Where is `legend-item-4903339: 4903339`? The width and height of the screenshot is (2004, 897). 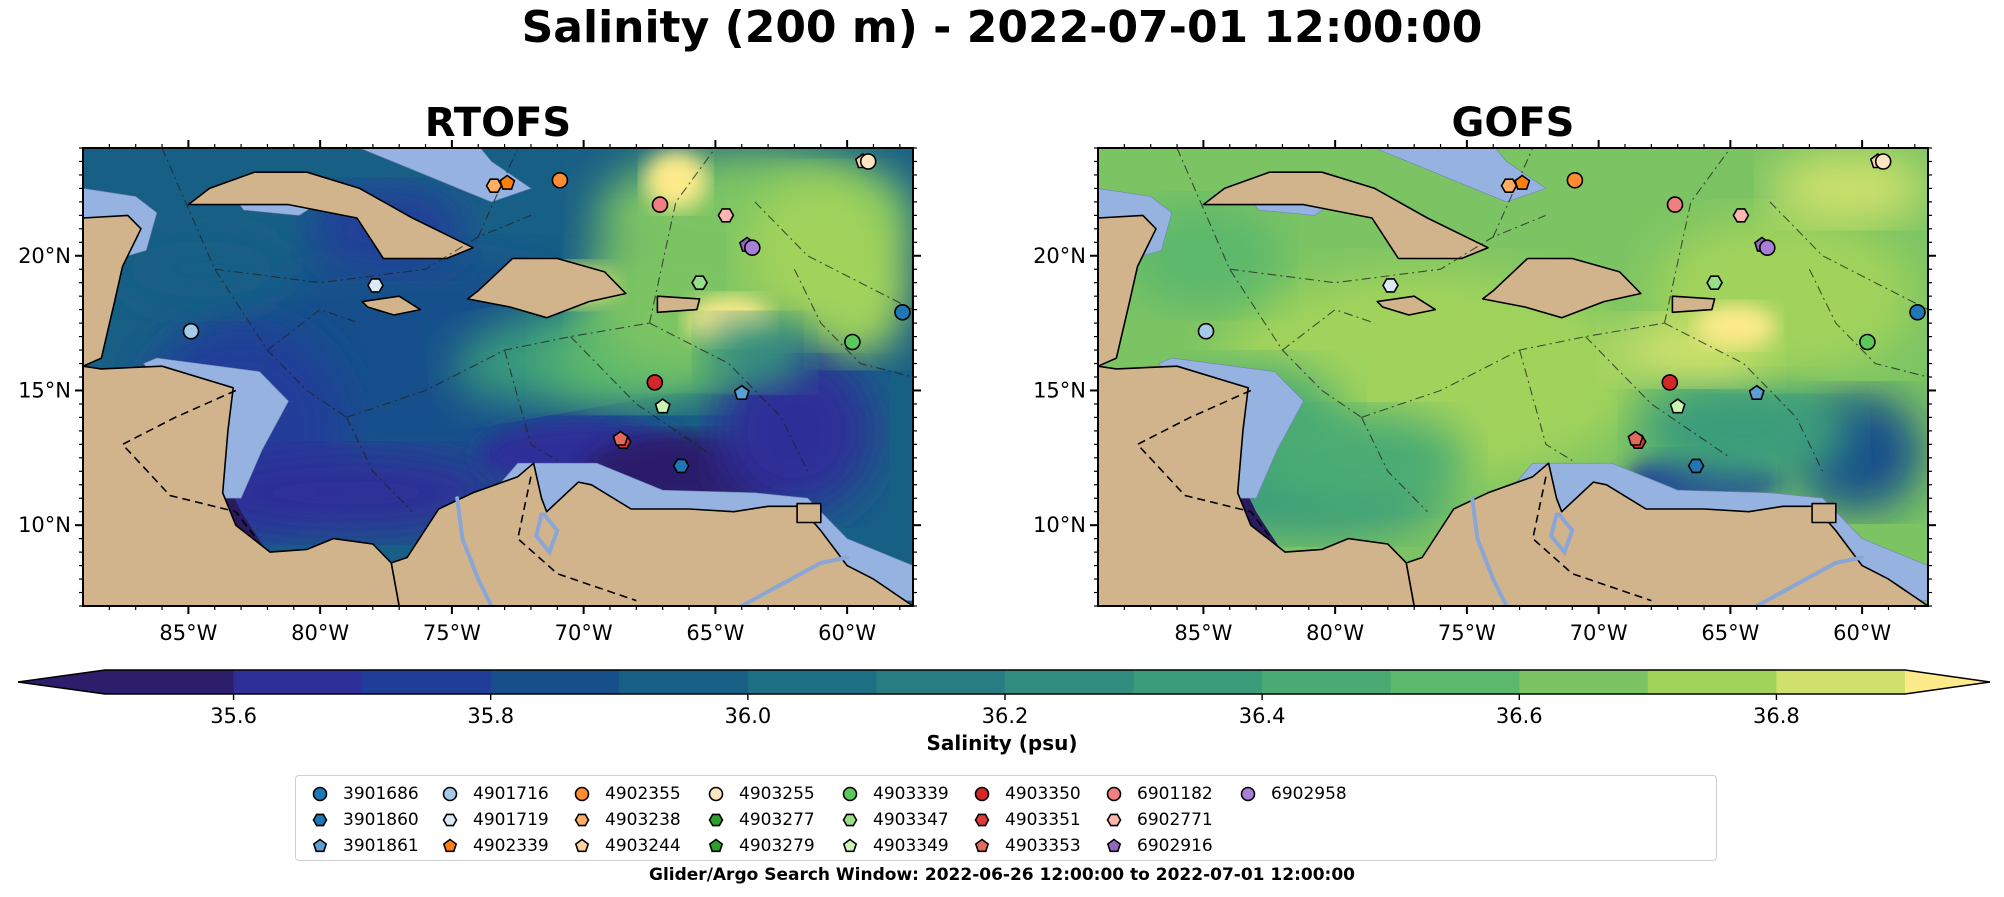
legend-item-4903339: 4903339 is located at coordinates (895, 794).